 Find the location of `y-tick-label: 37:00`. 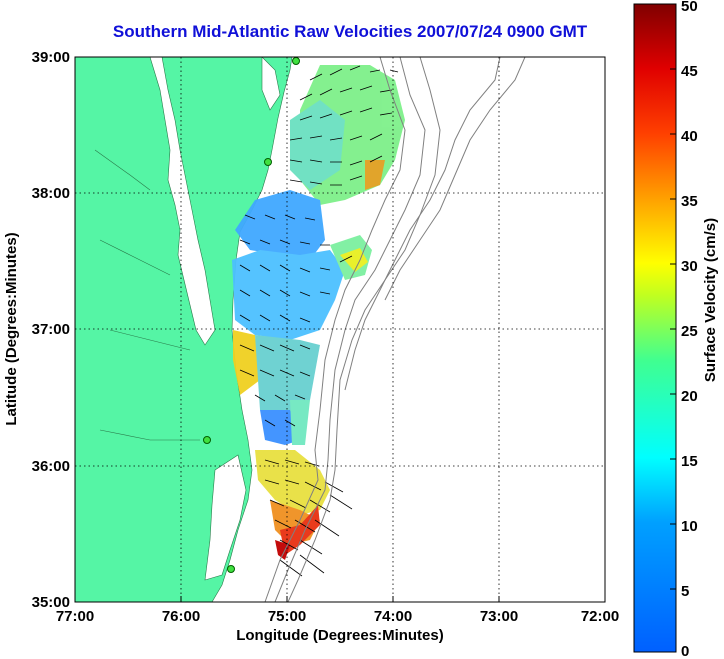

y-tick-label: 37:00 is located at coordinates (51, 329).